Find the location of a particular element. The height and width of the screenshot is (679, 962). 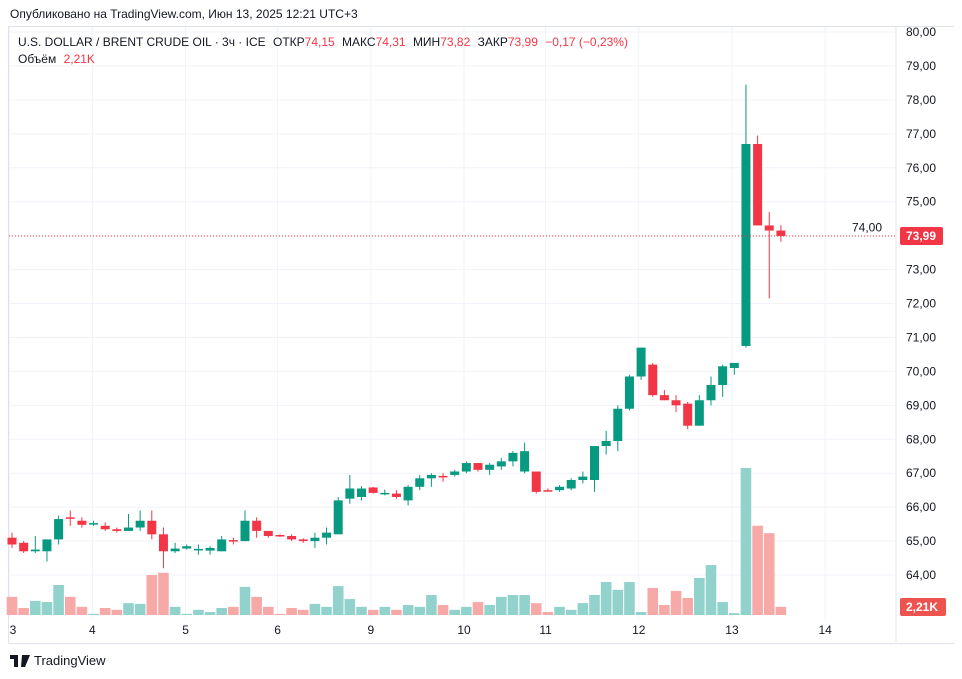

x-tick-label: 12 is located at coordinates (639, 630).